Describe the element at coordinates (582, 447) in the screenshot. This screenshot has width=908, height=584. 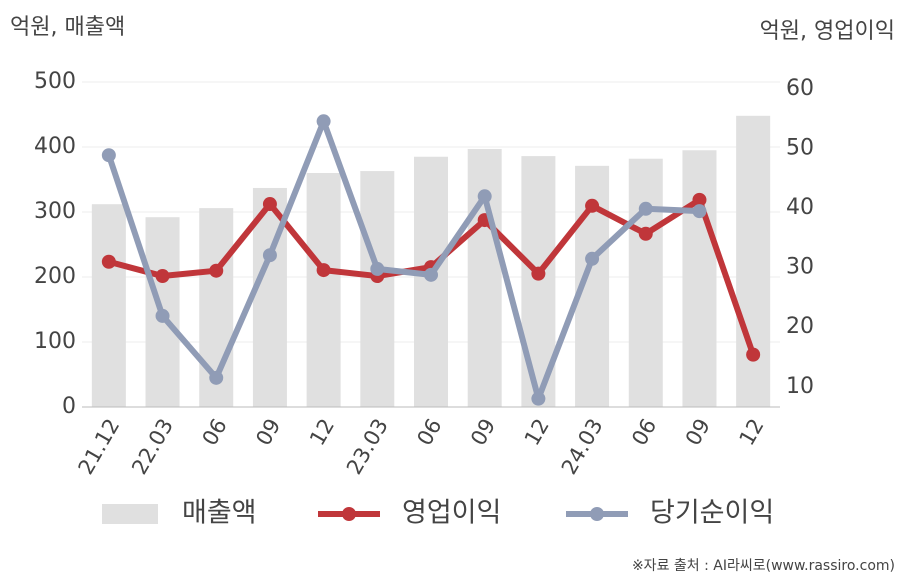
I see `x-tick-label: 24.03` at that location.